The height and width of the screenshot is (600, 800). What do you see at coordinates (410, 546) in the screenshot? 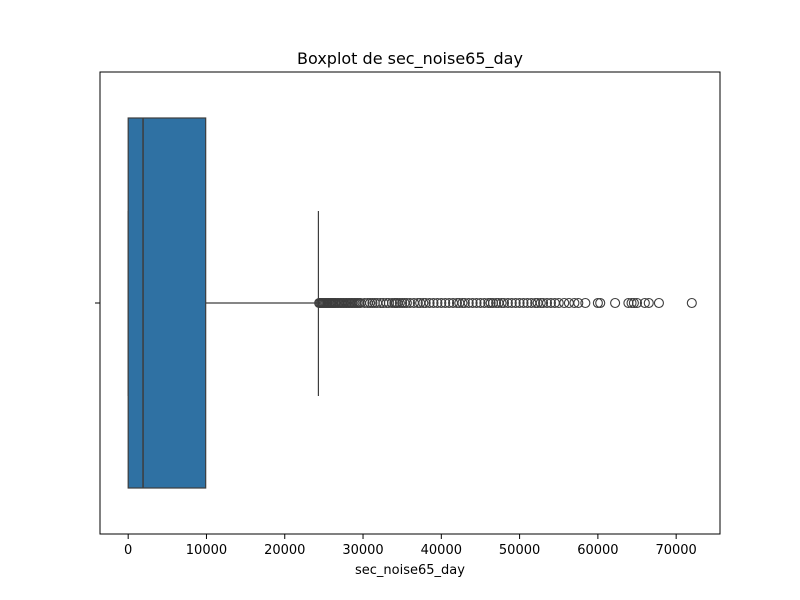
I see `x-axis-ticks: 0 10000 20000 30000 40000 50000 60000 7` at bounding box center [410, 546].